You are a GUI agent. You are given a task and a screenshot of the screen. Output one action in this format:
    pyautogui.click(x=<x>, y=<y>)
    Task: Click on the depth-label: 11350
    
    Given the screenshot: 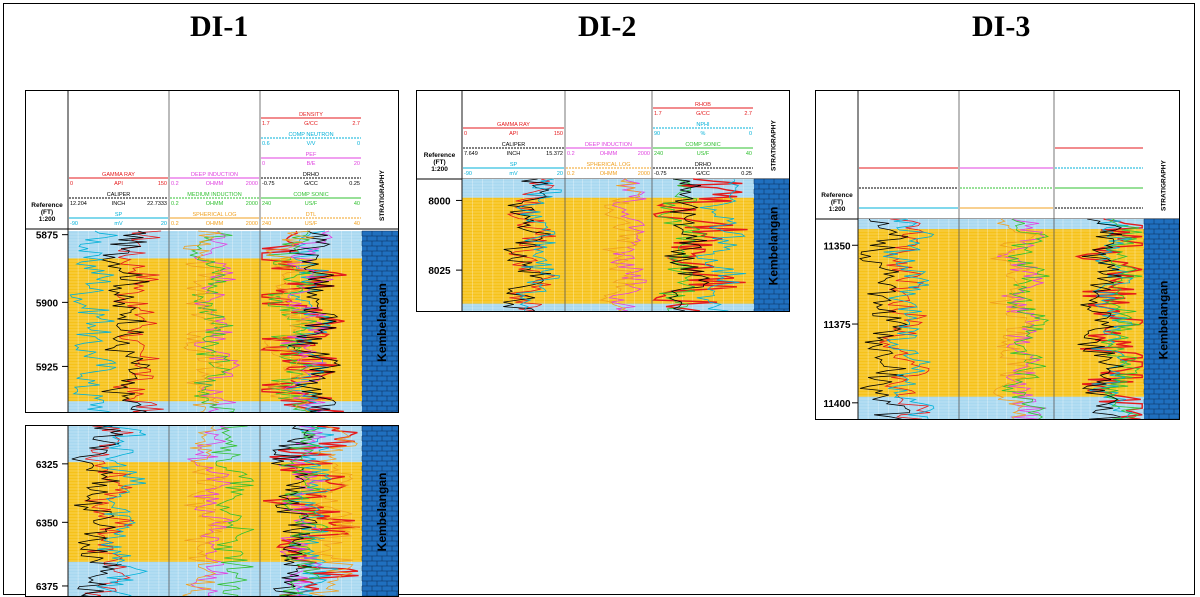 What is the action you would take?
    pyautogui.click(x=837, y=246)
    